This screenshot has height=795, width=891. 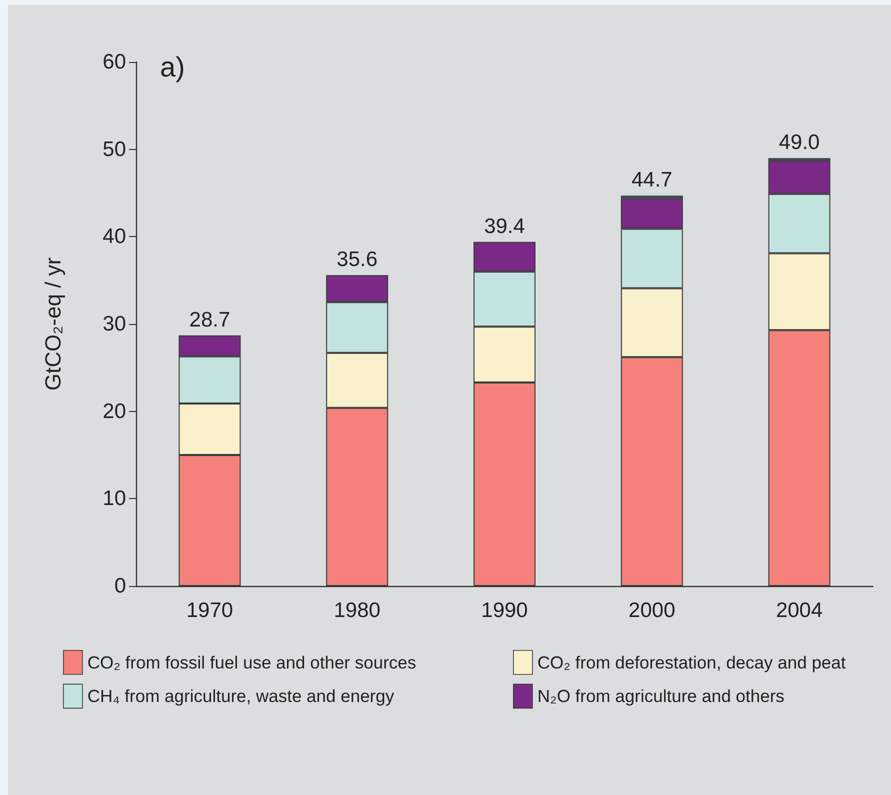 I want to click on x-tick-label: 1970, so click(x=210, y=610).